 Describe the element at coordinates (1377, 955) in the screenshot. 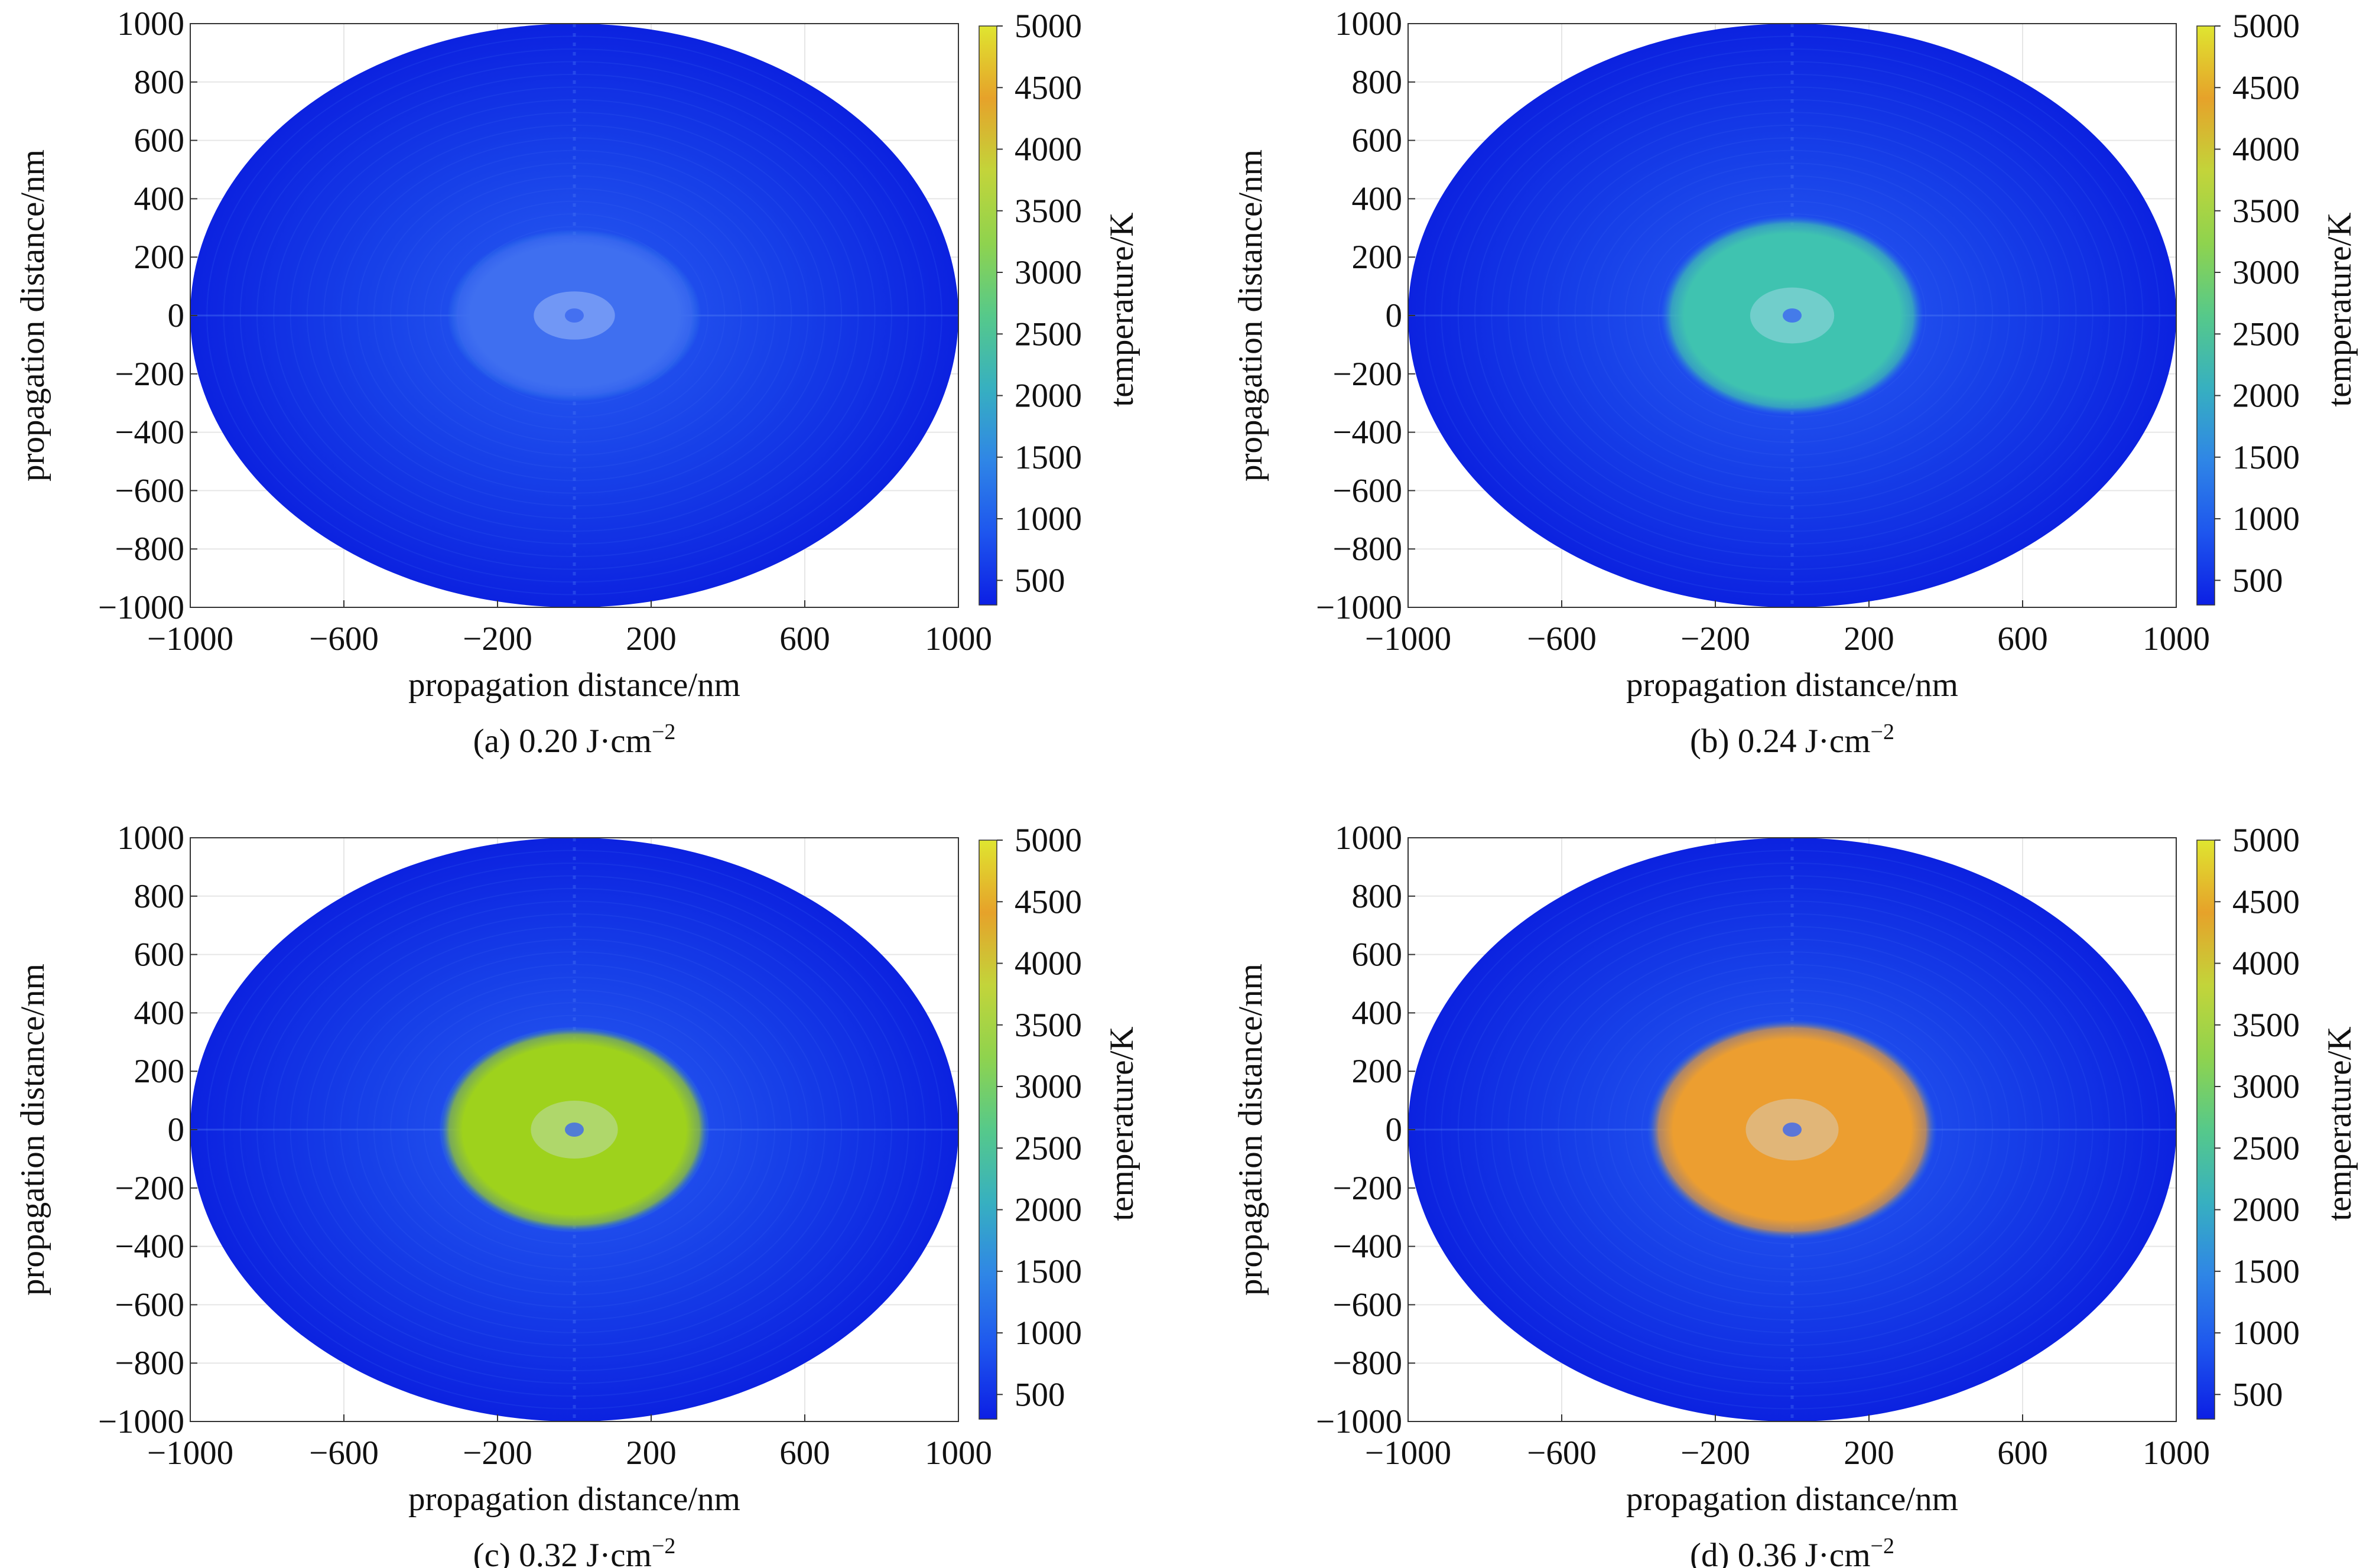

I see `y-tick-label: 600` at that location.